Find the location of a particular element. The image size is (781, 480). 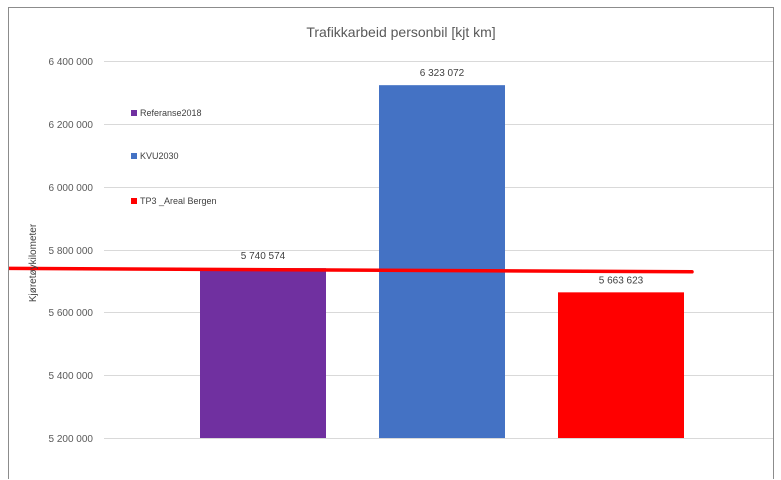

legend-label: Referanse2018 is located at coordinates (171, 113).